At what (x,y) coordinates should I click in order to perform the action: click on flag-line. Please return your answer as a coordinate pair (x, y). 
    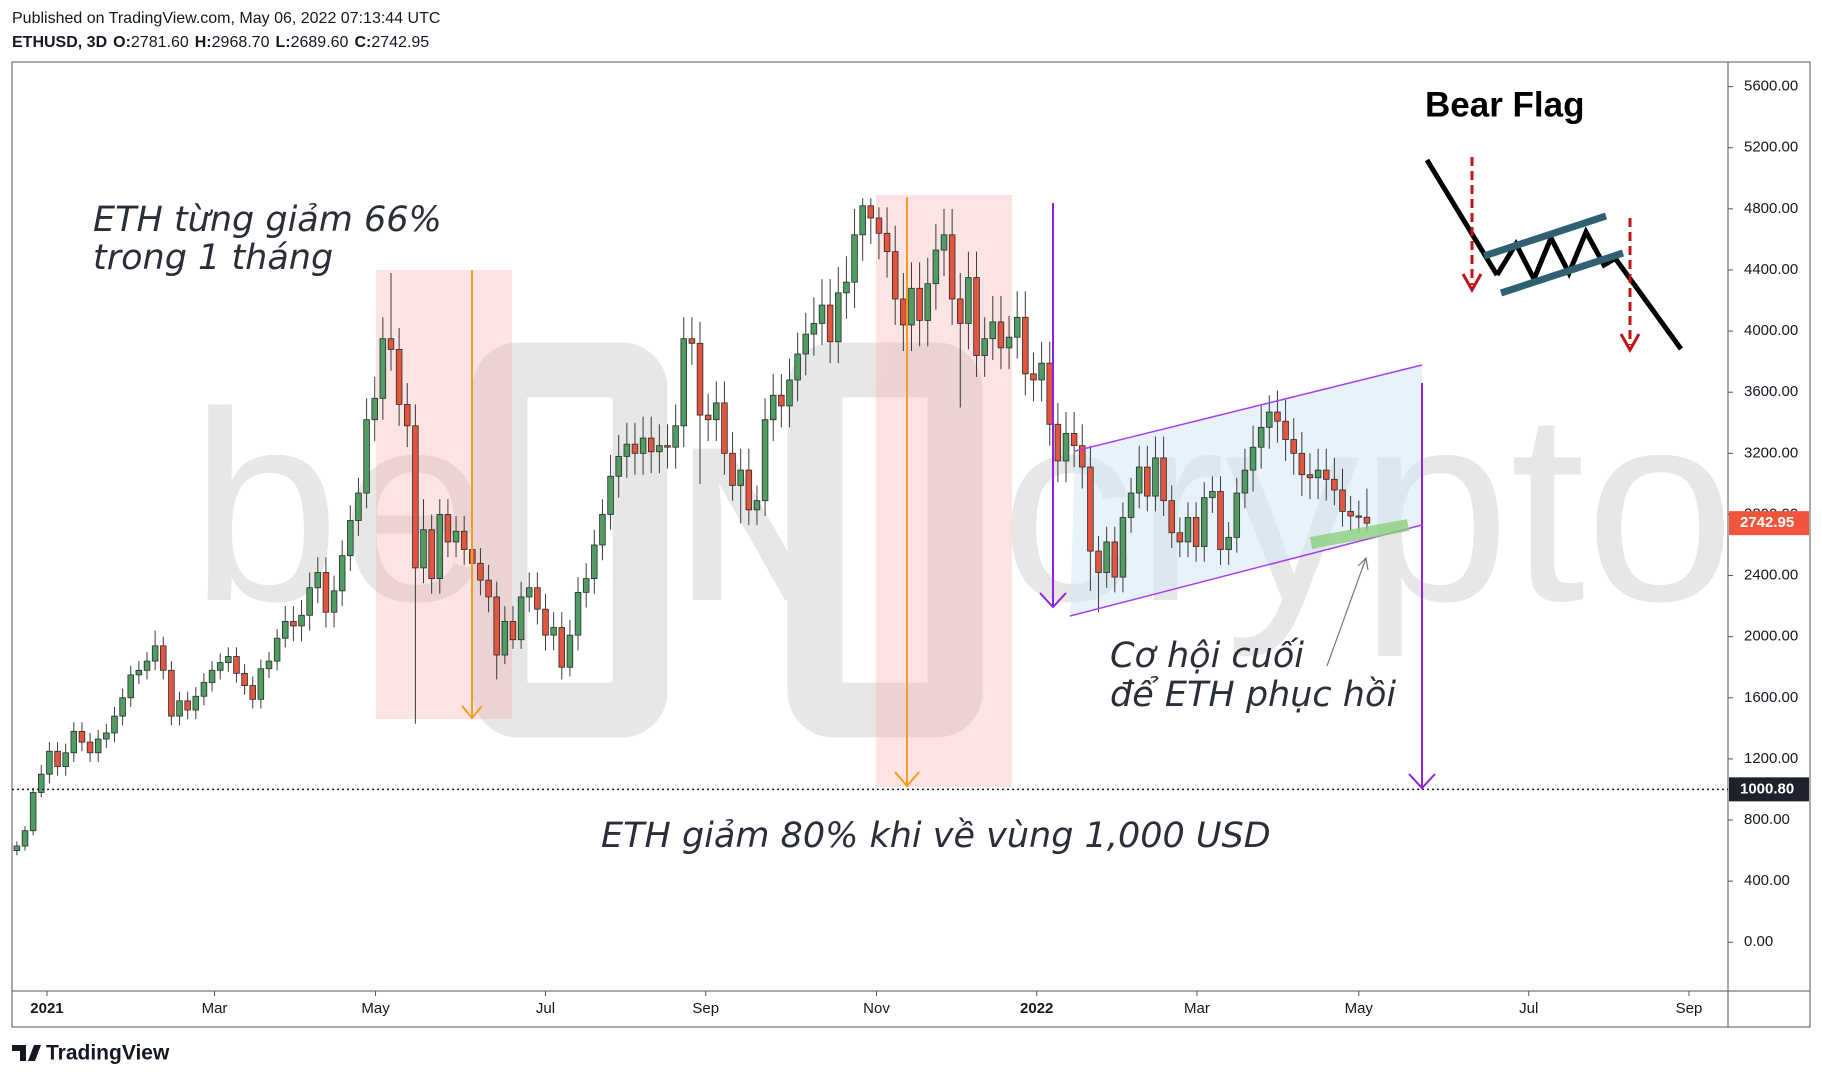
    Looking at the image, I should click on (1648, 303).